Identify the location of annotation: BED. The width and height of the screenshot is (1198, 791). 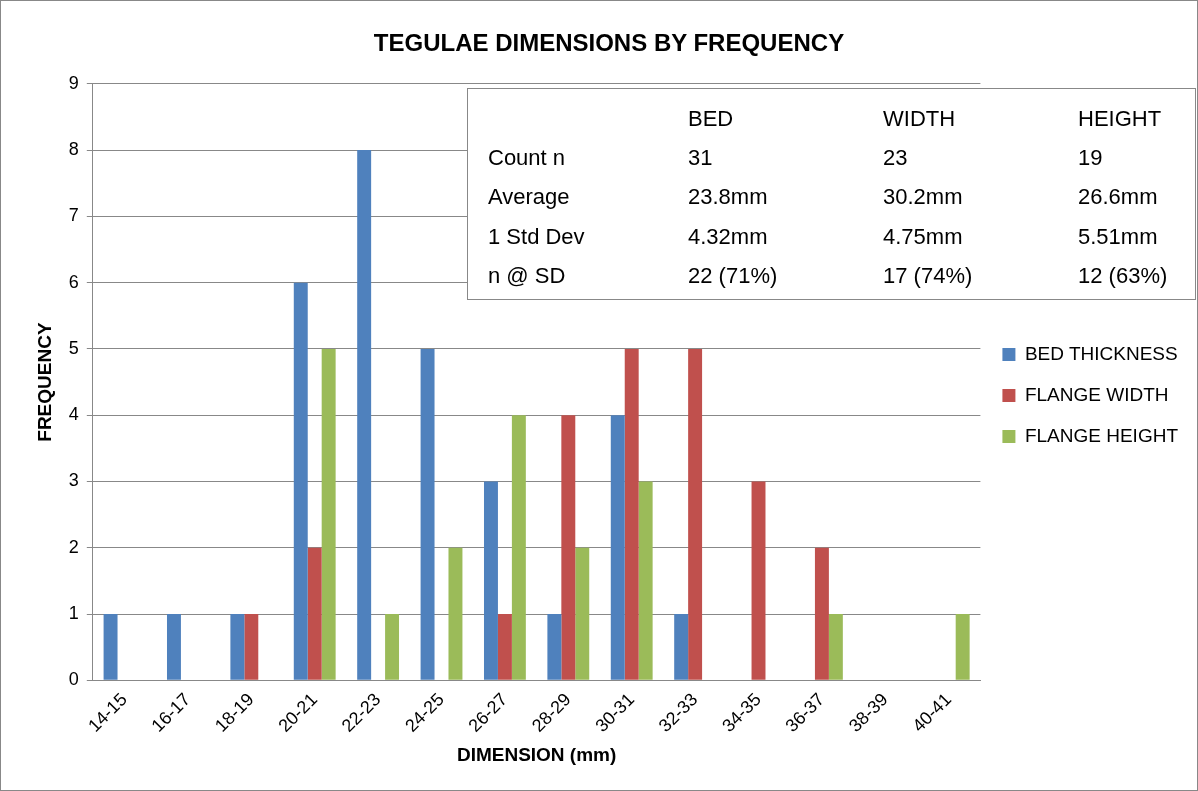
(711, 119).